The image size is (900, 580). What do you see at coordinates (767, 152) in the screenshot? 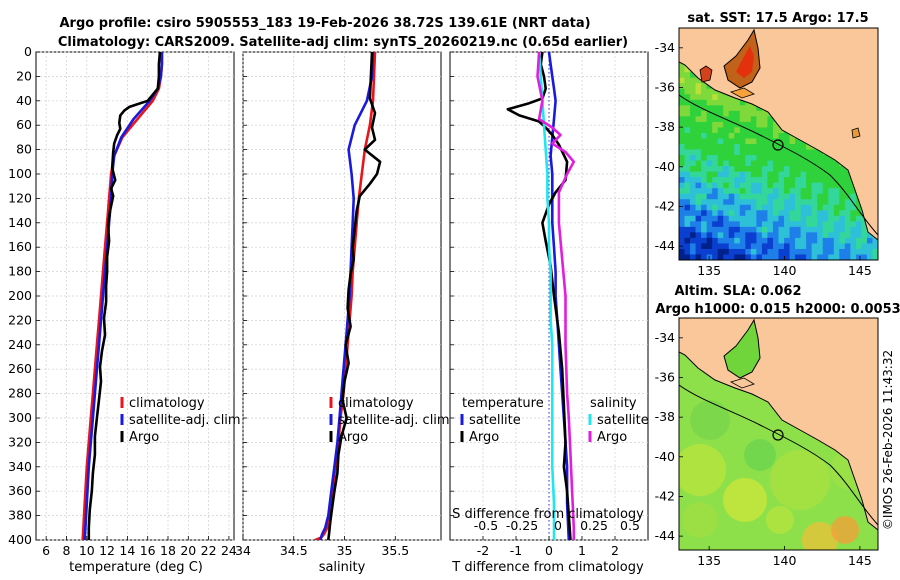
I see `sst-map: 135 140 145 -34 -36 -38 -40 -42 -44` at bounding box center [767, 152].